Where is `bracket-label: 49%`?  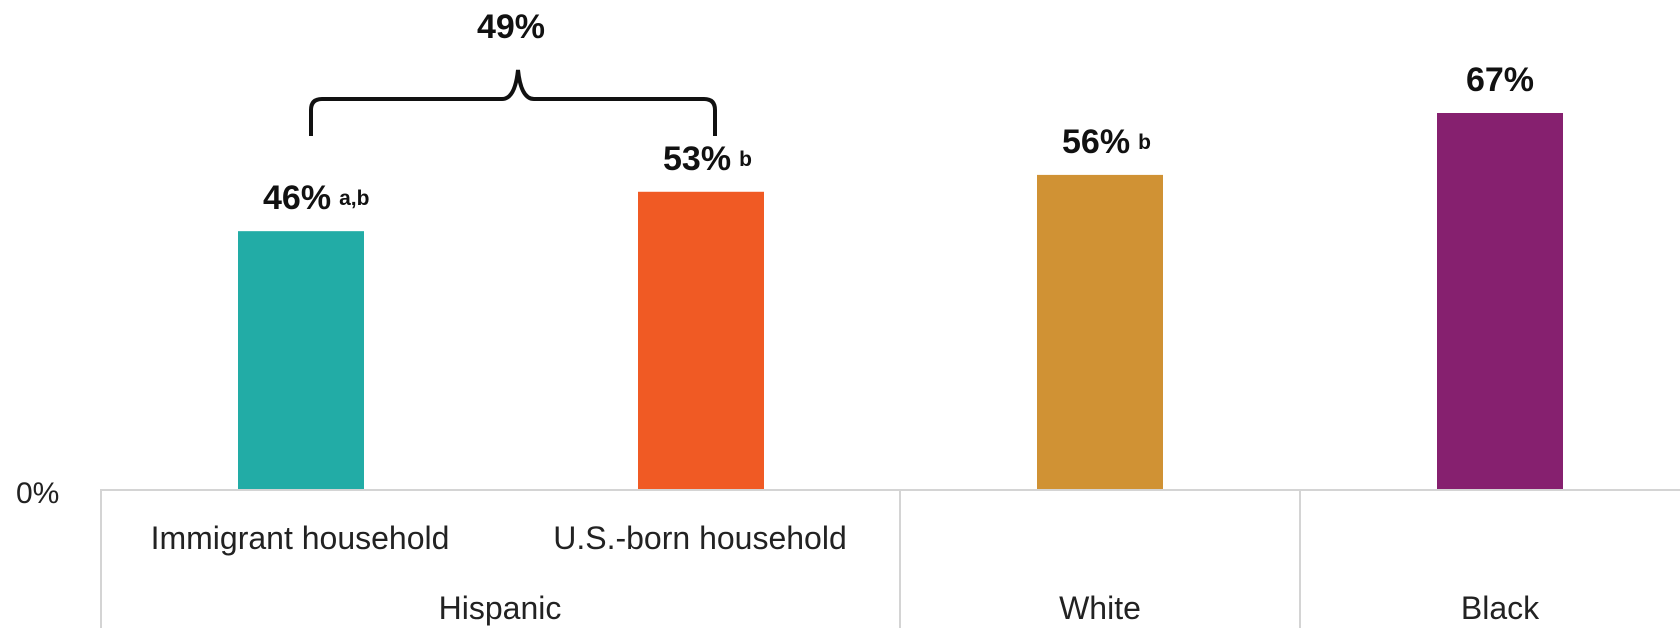 bracket-label: 49% is located at coordinates (511, 27).